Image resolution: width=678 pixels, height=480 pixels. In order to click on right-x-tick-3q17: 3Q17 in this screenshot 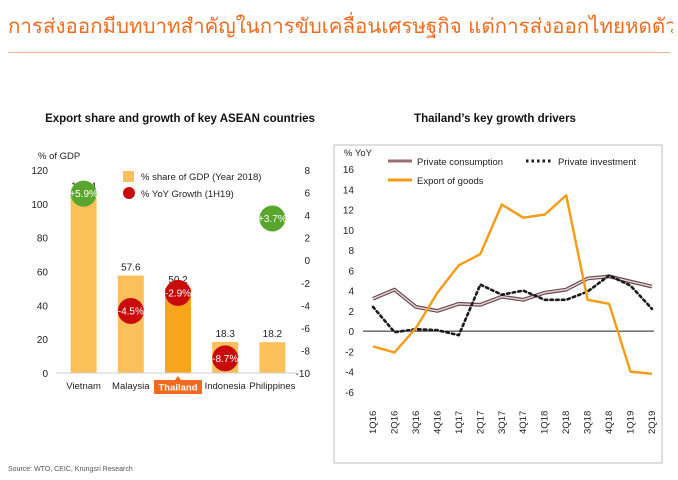, I will do `click(502, 422)`.